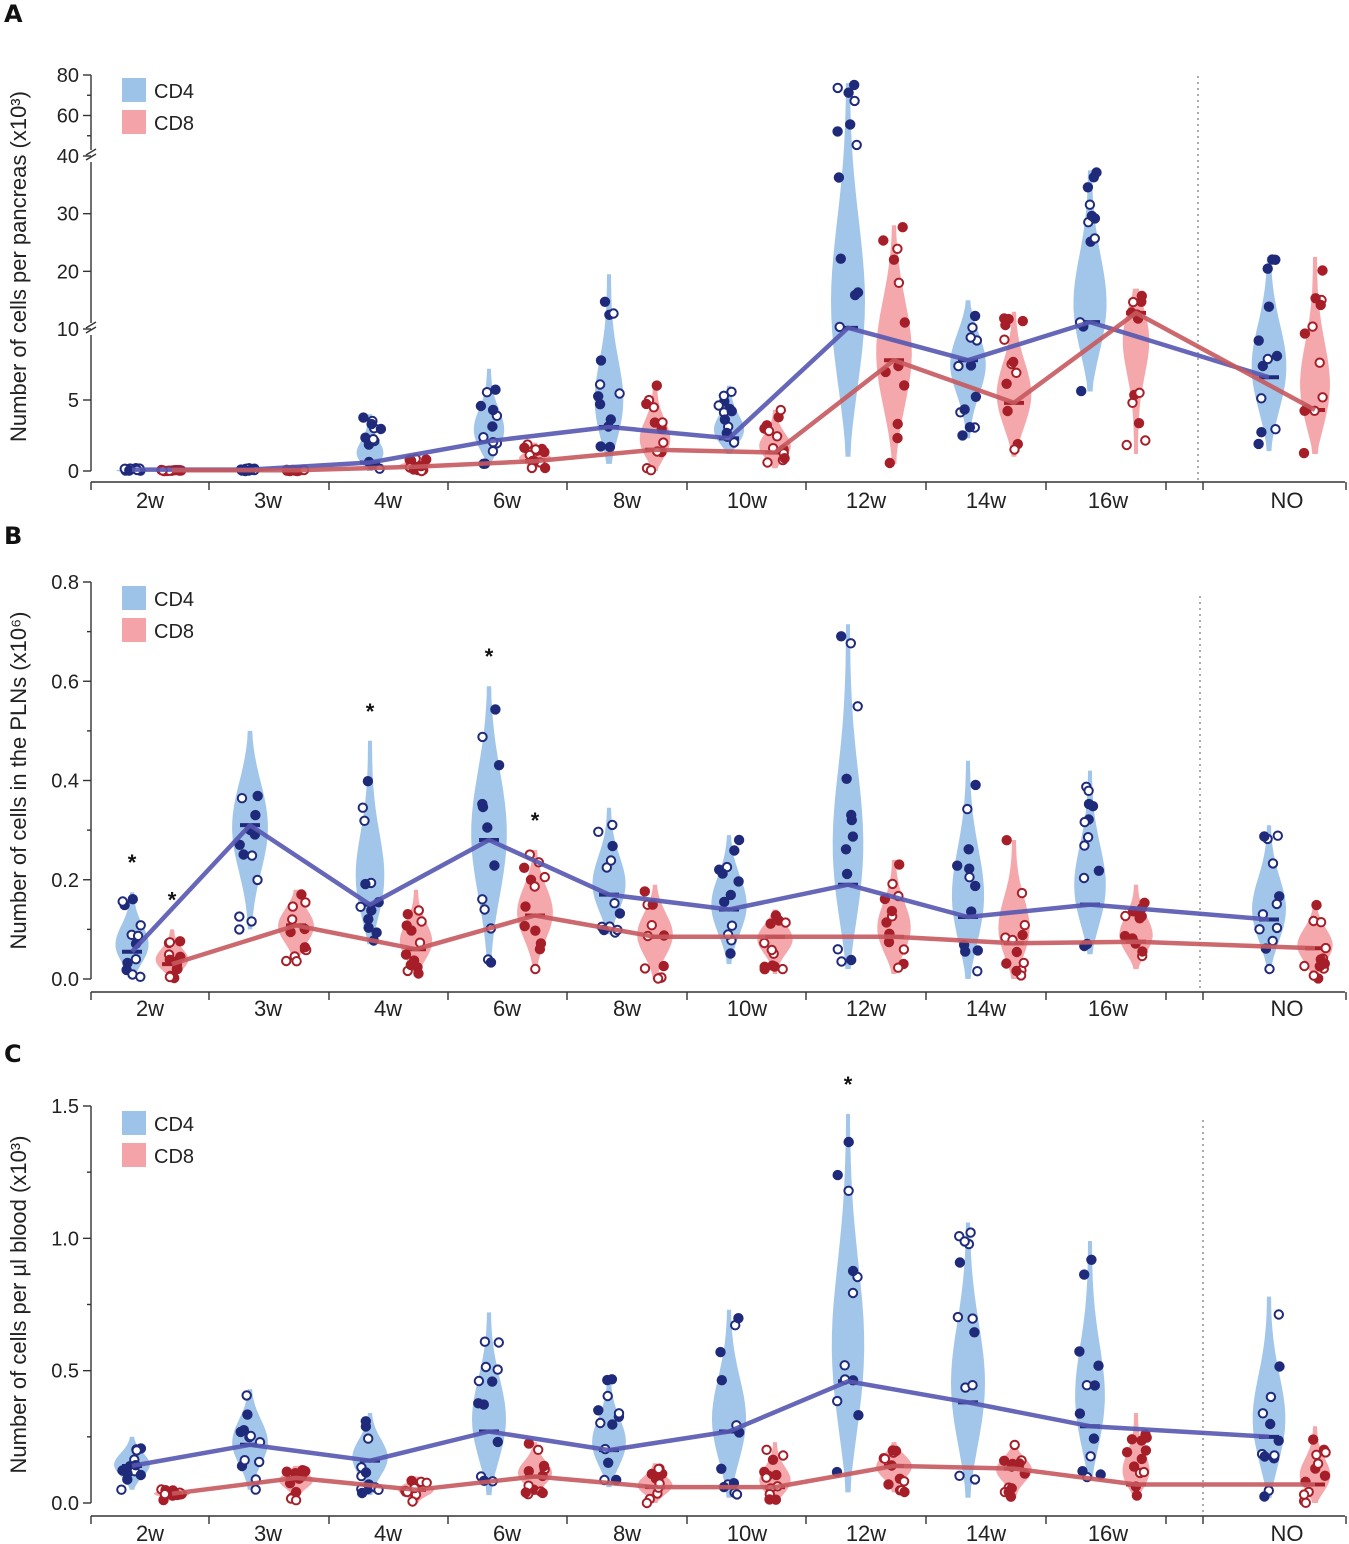 This screenshot has height=1544, width=1349. What do you see at coordinates (1090, 281) in the screenshot?
I see `violin-cd4-16w` at bounding box center [1090, 281].